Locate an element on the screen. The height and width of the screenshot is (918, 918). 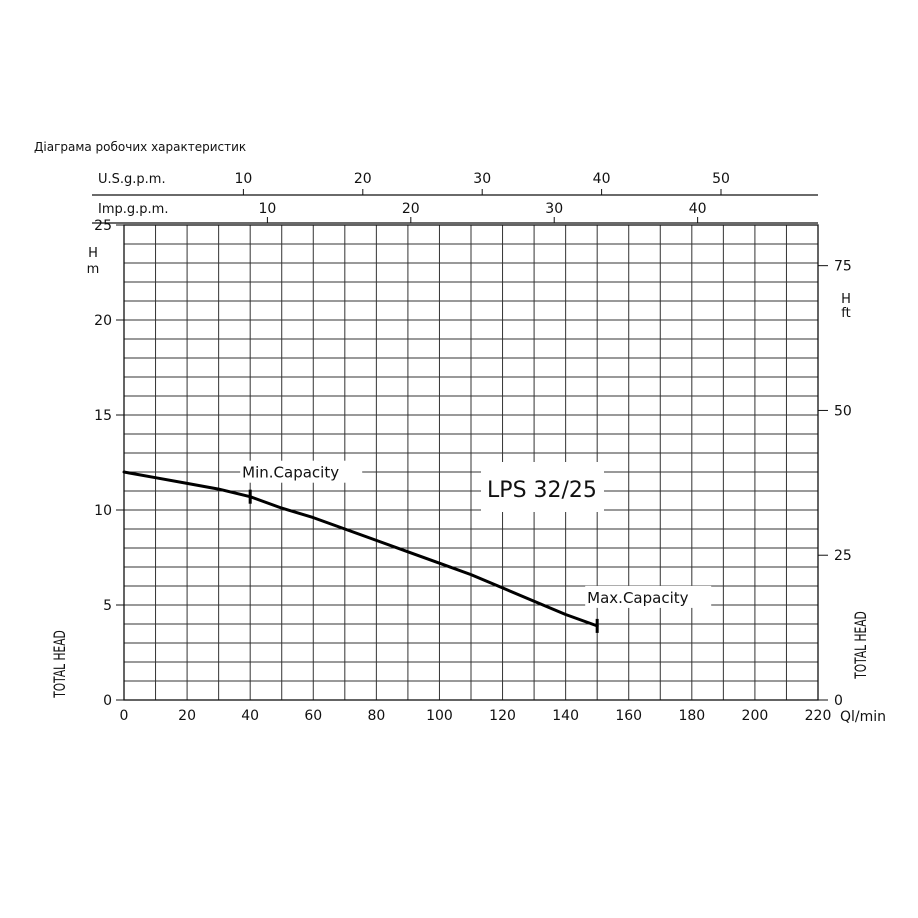
title-bg is located at coordinates (542, 487).